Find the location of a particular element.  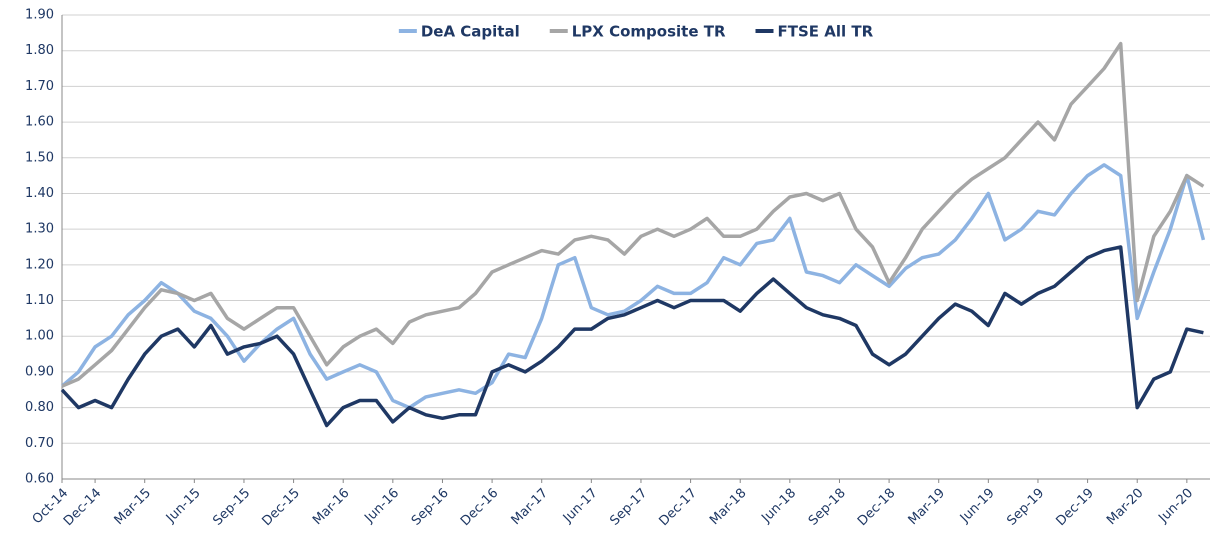

x-tick-label: Jun-19 is located at coordinates (977, 506).